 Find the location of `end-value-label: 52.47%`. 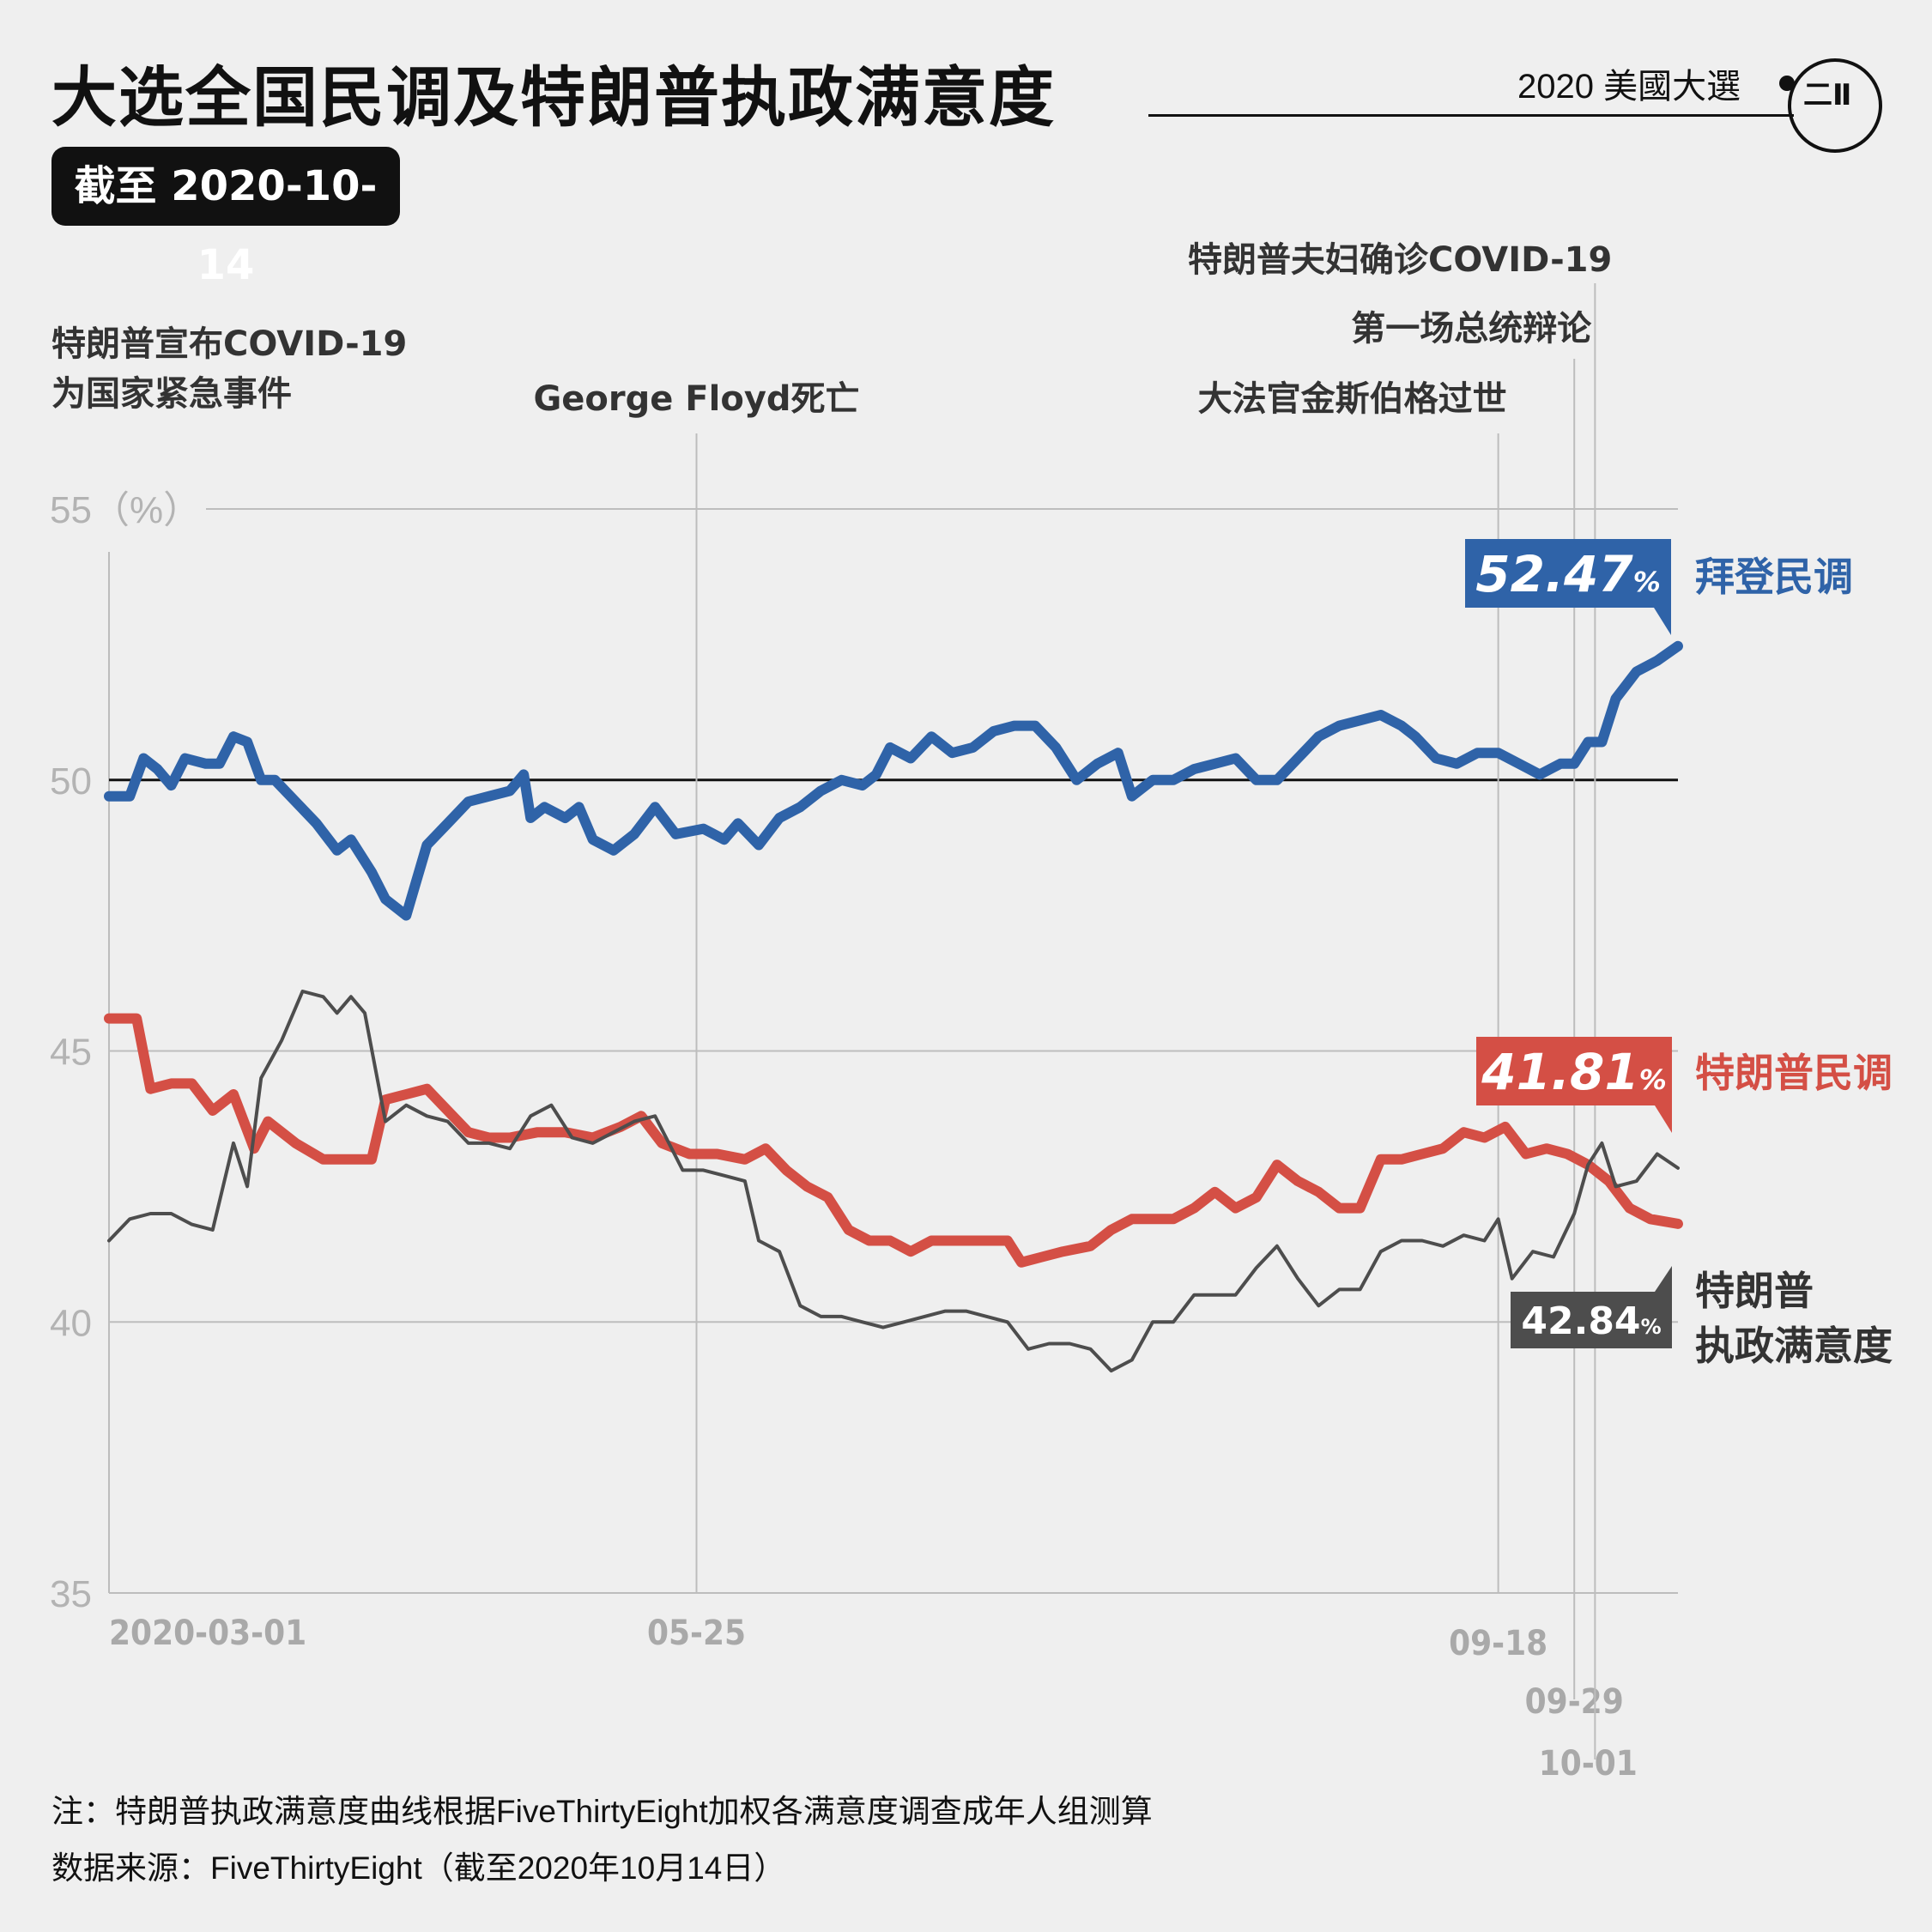

end-value-label: 52.47% is located at coordinates (1568, 574).